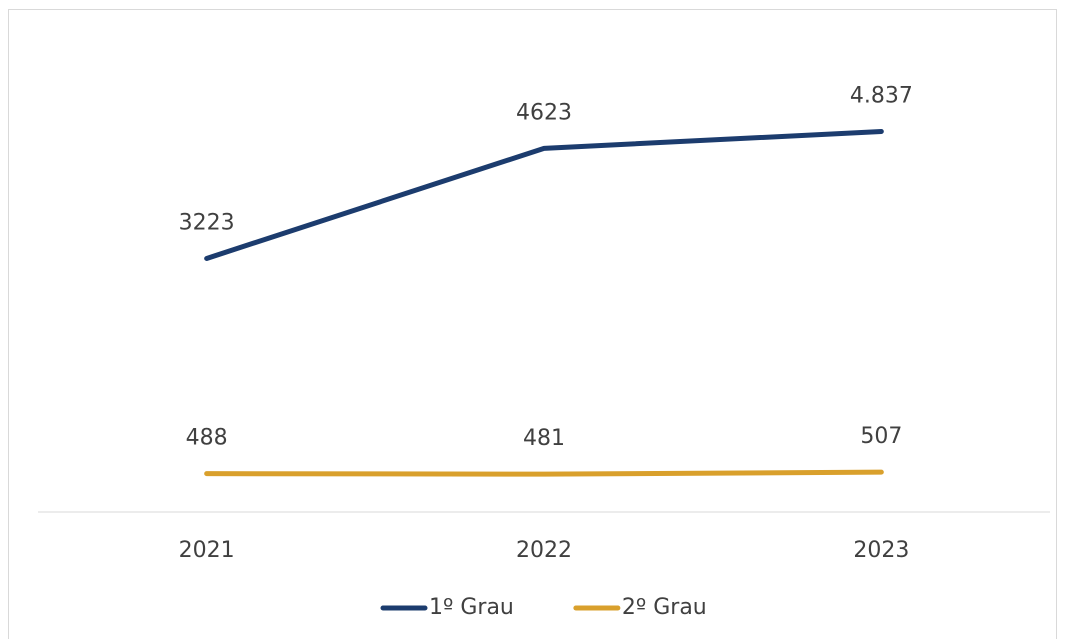 This screenshot has width=1066, height=639. Describe the element at coordinates (544, 112) in the screenshot. I see `data-label: 4623` at that location.